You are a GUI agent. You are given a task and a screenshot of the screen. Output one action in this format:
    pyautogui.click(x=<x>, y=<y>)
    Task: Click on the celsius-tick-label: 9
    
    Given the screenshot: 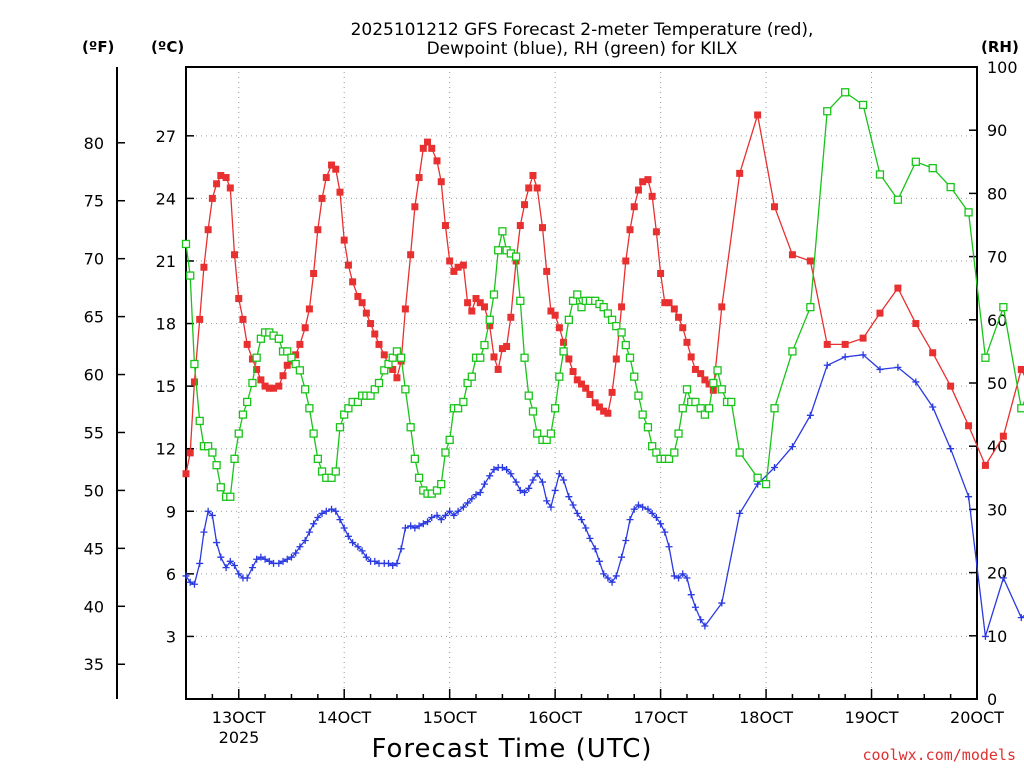 What is the action you would take?
    pyautogui.click(x=171, y=511)
    